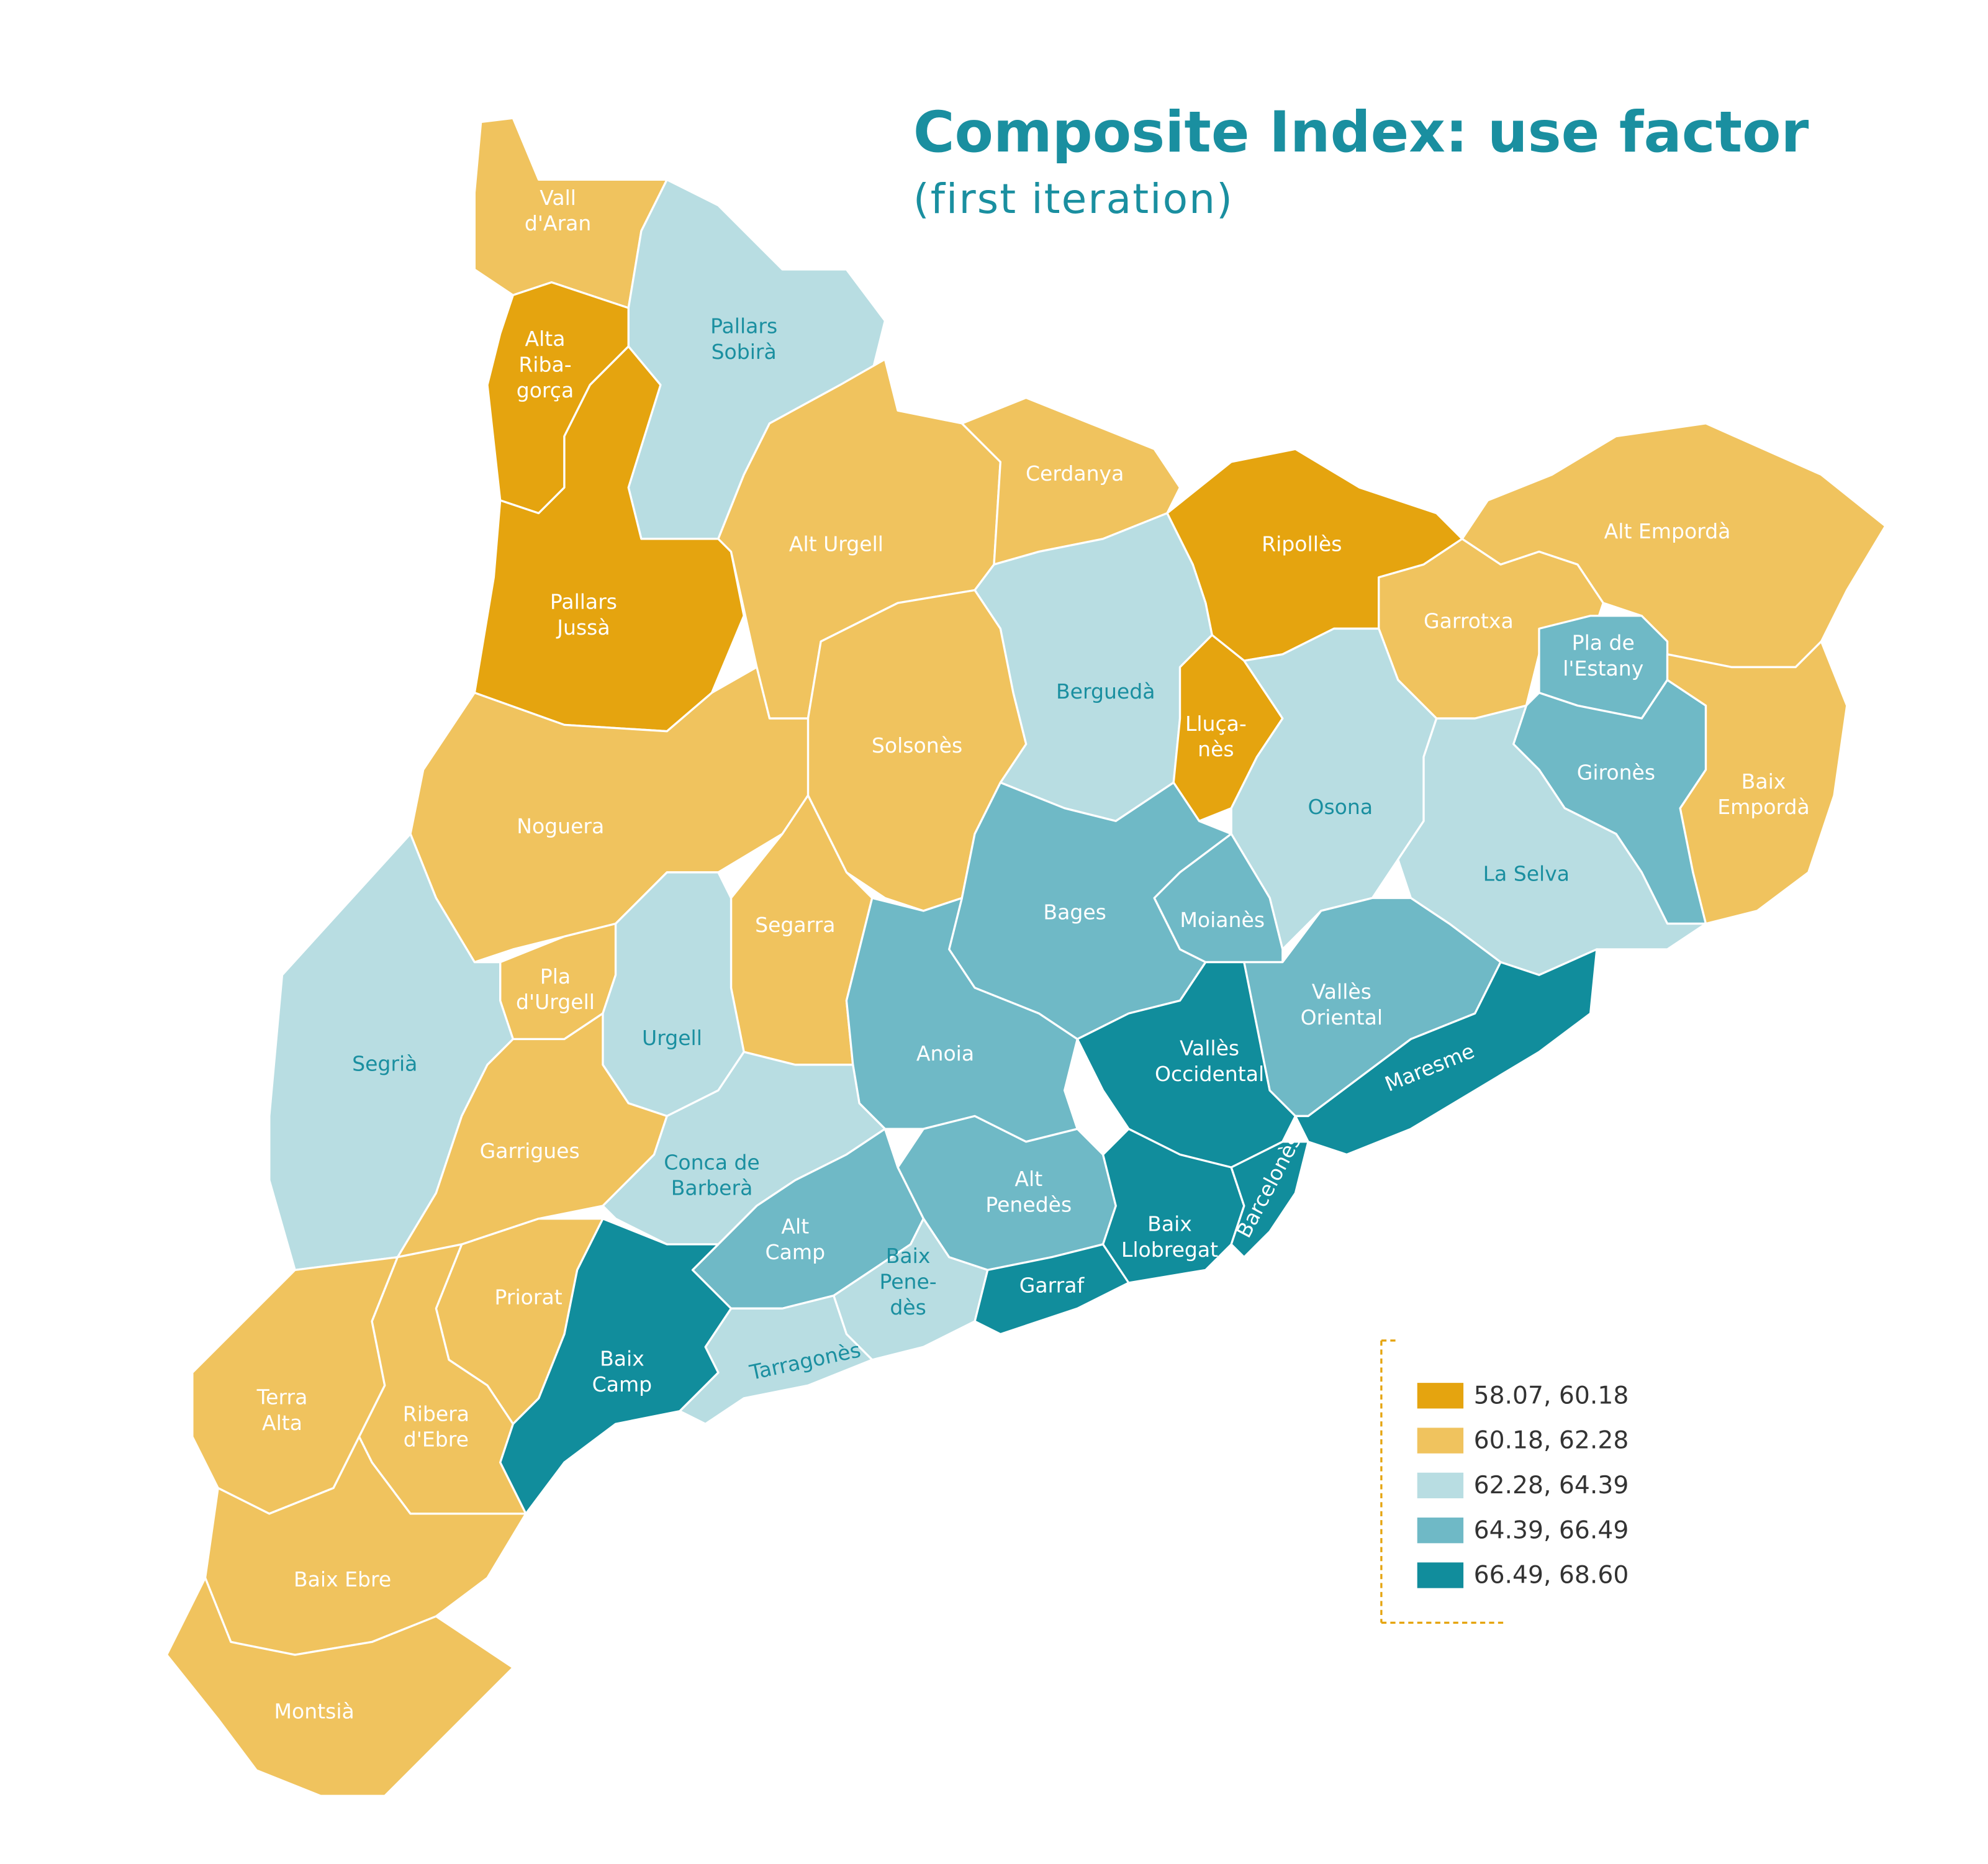 This screenshot has height=1864, width=1988. I want to click on region-label: Segarra, so click(795, 925).